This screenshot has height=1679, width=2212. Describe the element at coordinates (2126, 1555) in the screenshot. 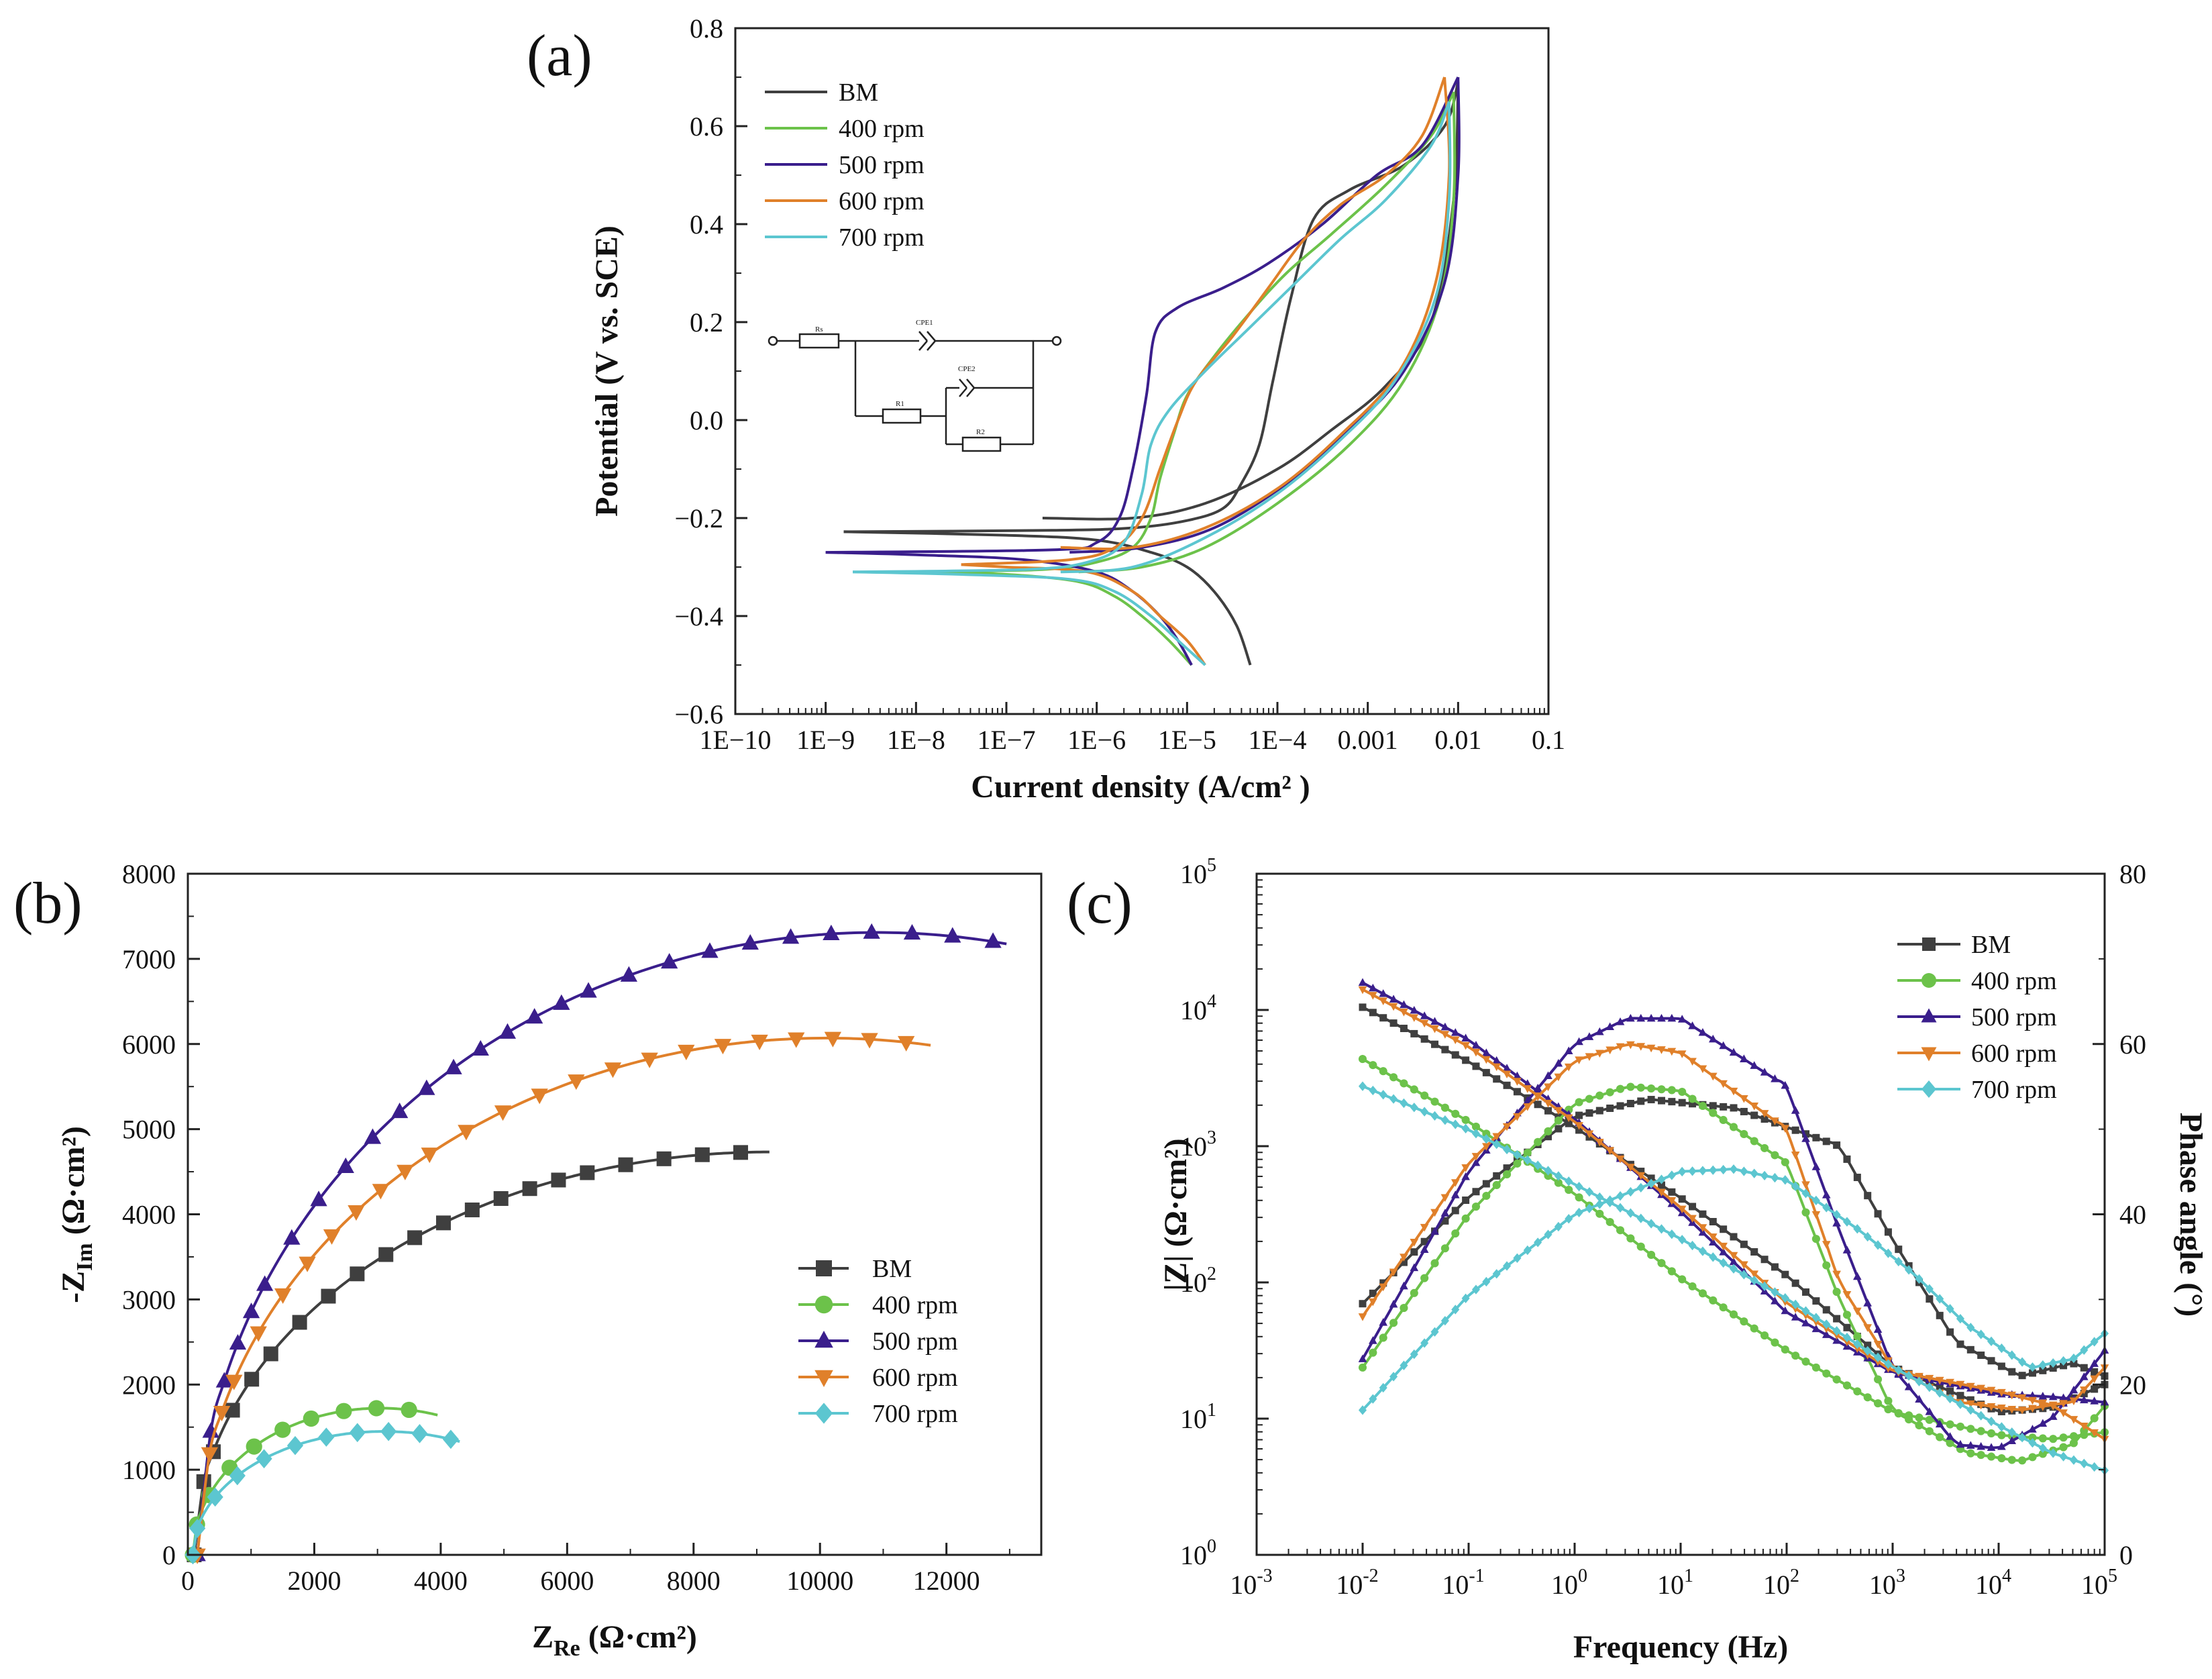

I see `panel-c-right-tick-label: 0` at that location.